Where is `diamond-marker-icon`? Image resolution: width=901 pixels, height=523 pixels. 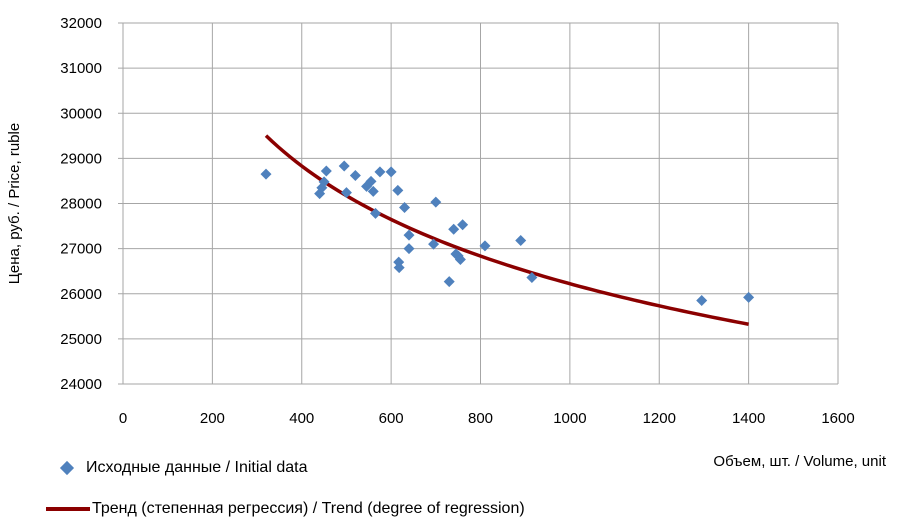
diamond-marker-icon is located at coordinates (67, 468).